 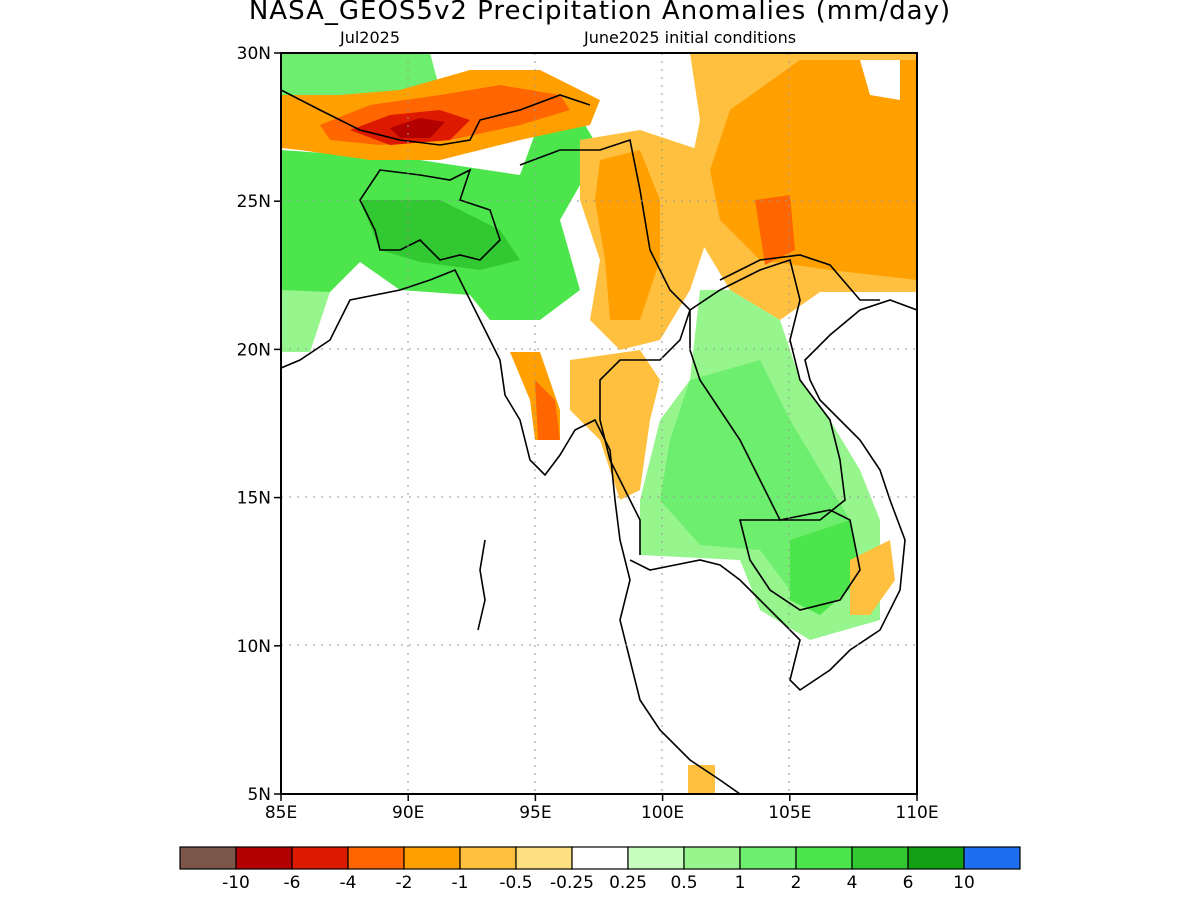 What do you see at coordinates (683, 883) in the screenshot?
I see `colorbar-label: 0.5` at bounding box center [683, 883].